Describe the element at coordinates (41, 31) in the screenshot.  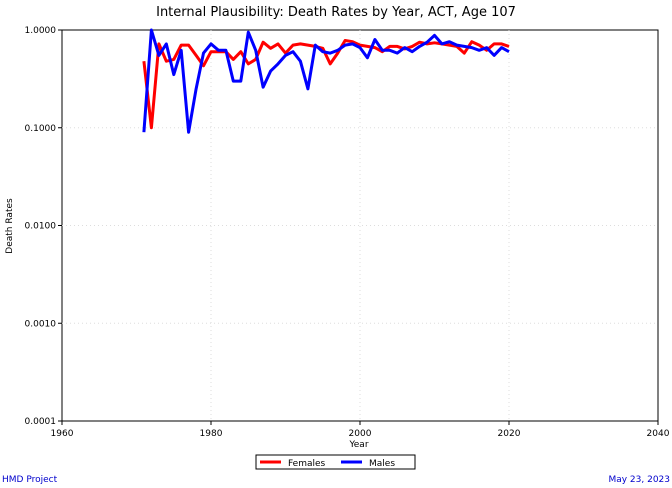
I see `y-tick-label: 1.0000` at that location.